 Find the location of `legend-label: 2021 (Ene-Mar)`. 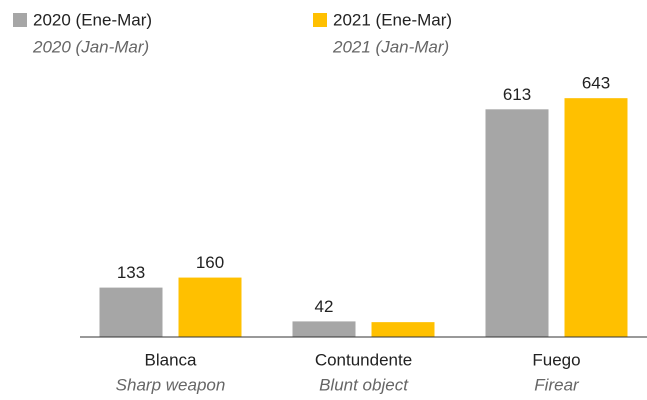

legend-label: 2021 (Ene-Mar) is located at coordinates (392, 19).